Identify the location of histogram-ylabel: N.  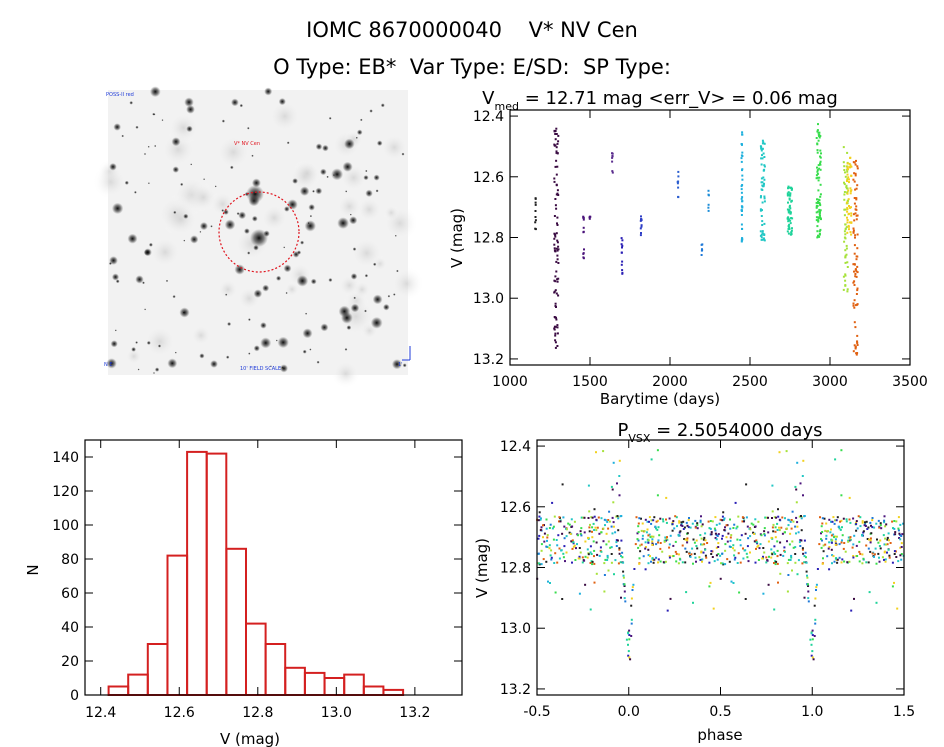
(33, 569).